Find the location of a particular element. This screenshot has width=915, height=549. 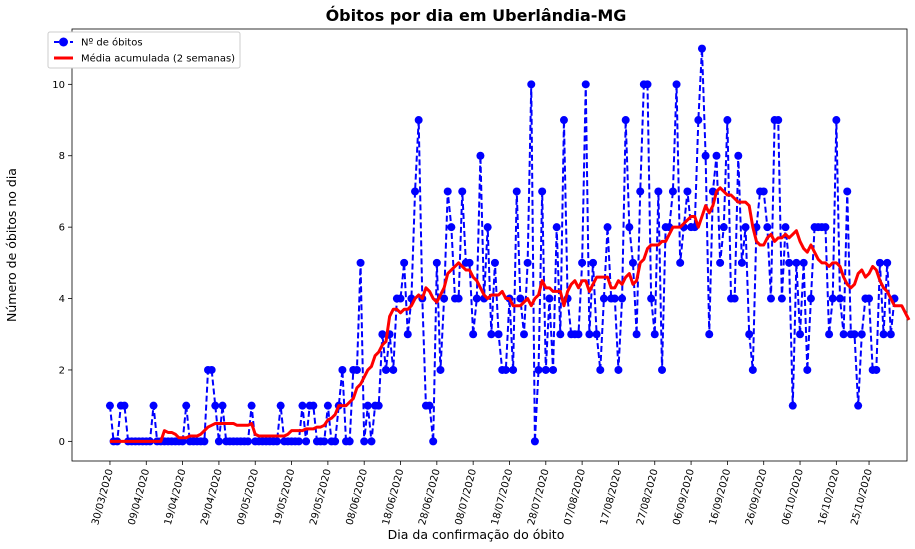

y-tick-label: 6 is located at coordinates (62, 228).